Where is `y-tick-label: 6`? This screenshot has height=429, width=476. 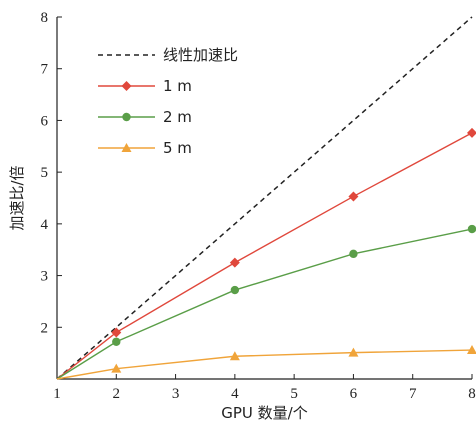
y-tick-label: 6 is located at coordinates (45, 121).